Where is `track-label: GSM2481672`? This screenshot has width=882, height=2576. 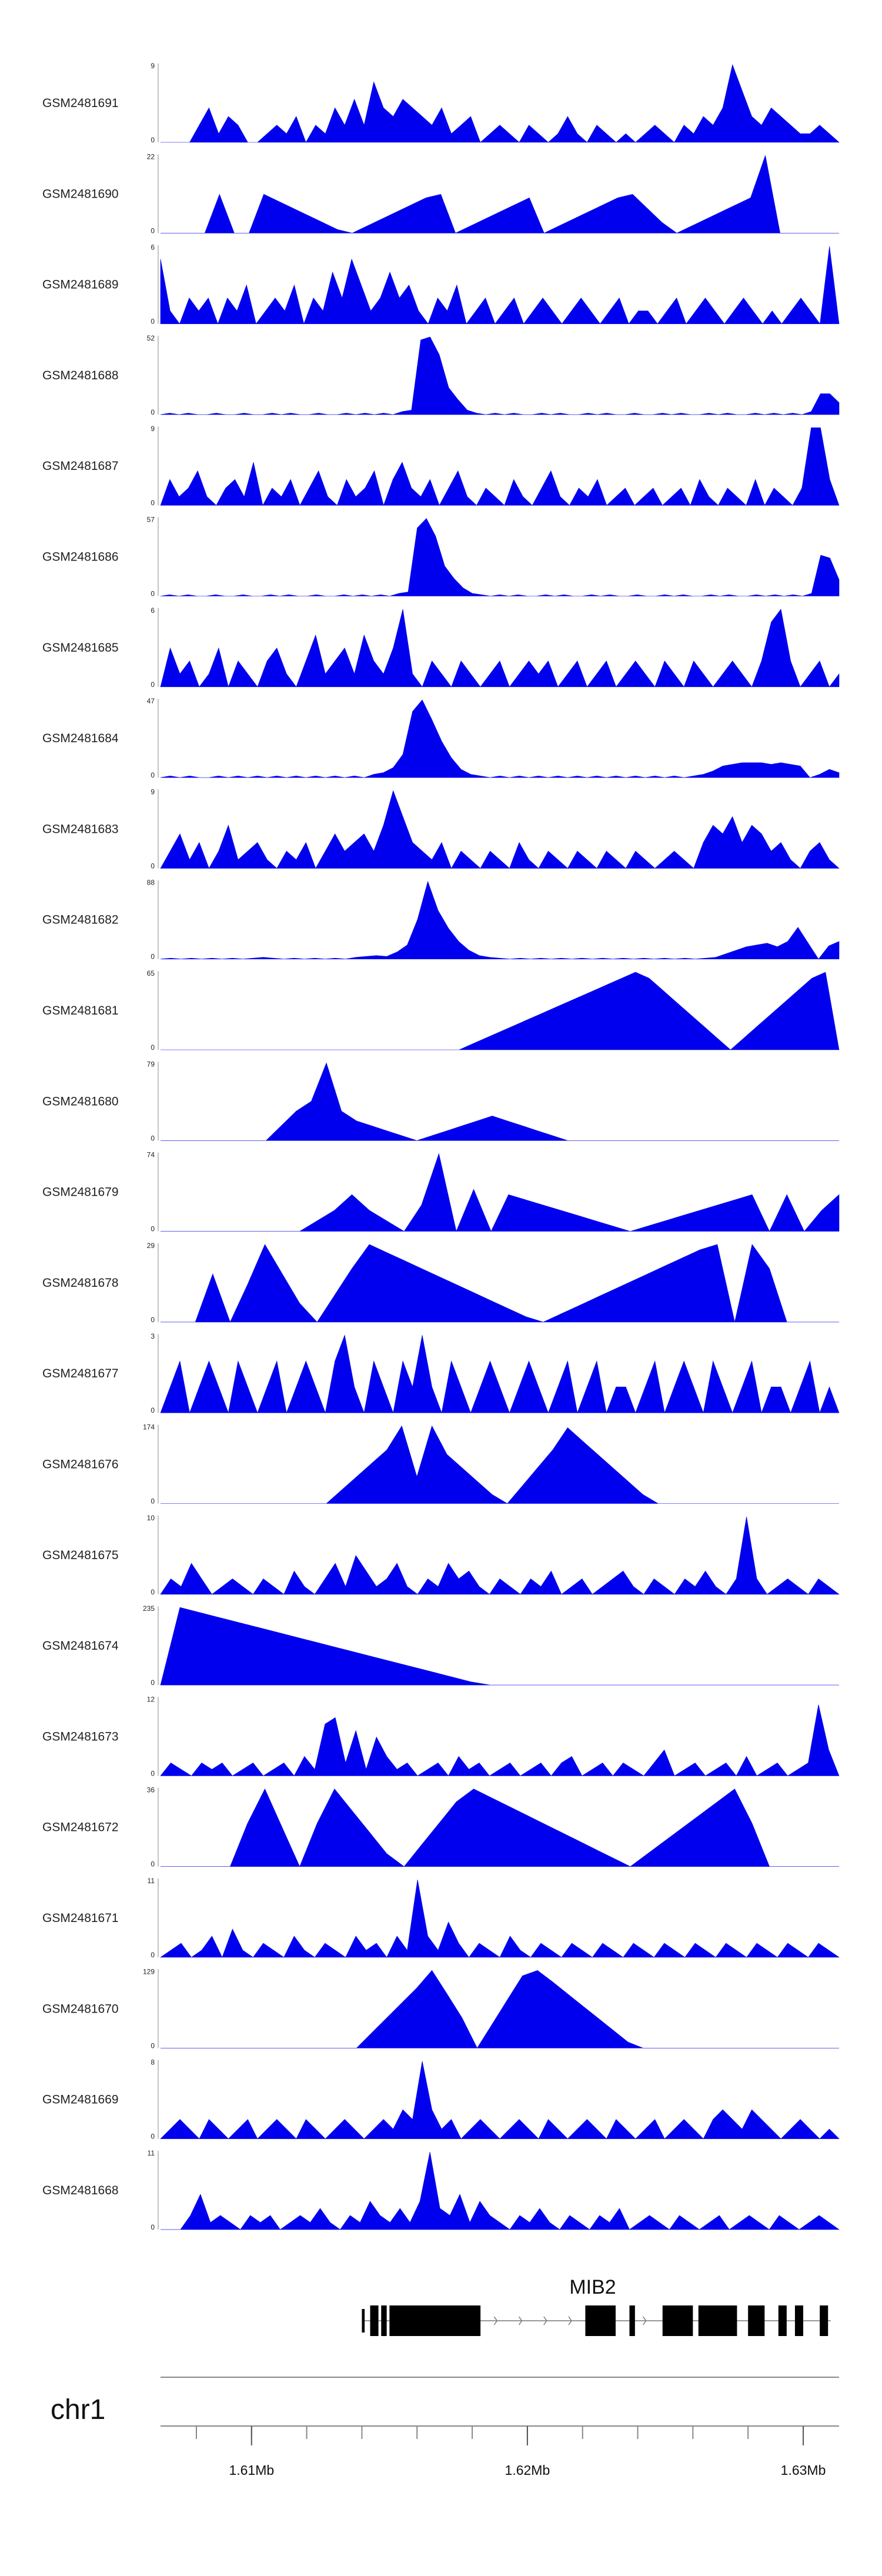
track-label: GSM2481672 is located at coordinates (80, 1827).